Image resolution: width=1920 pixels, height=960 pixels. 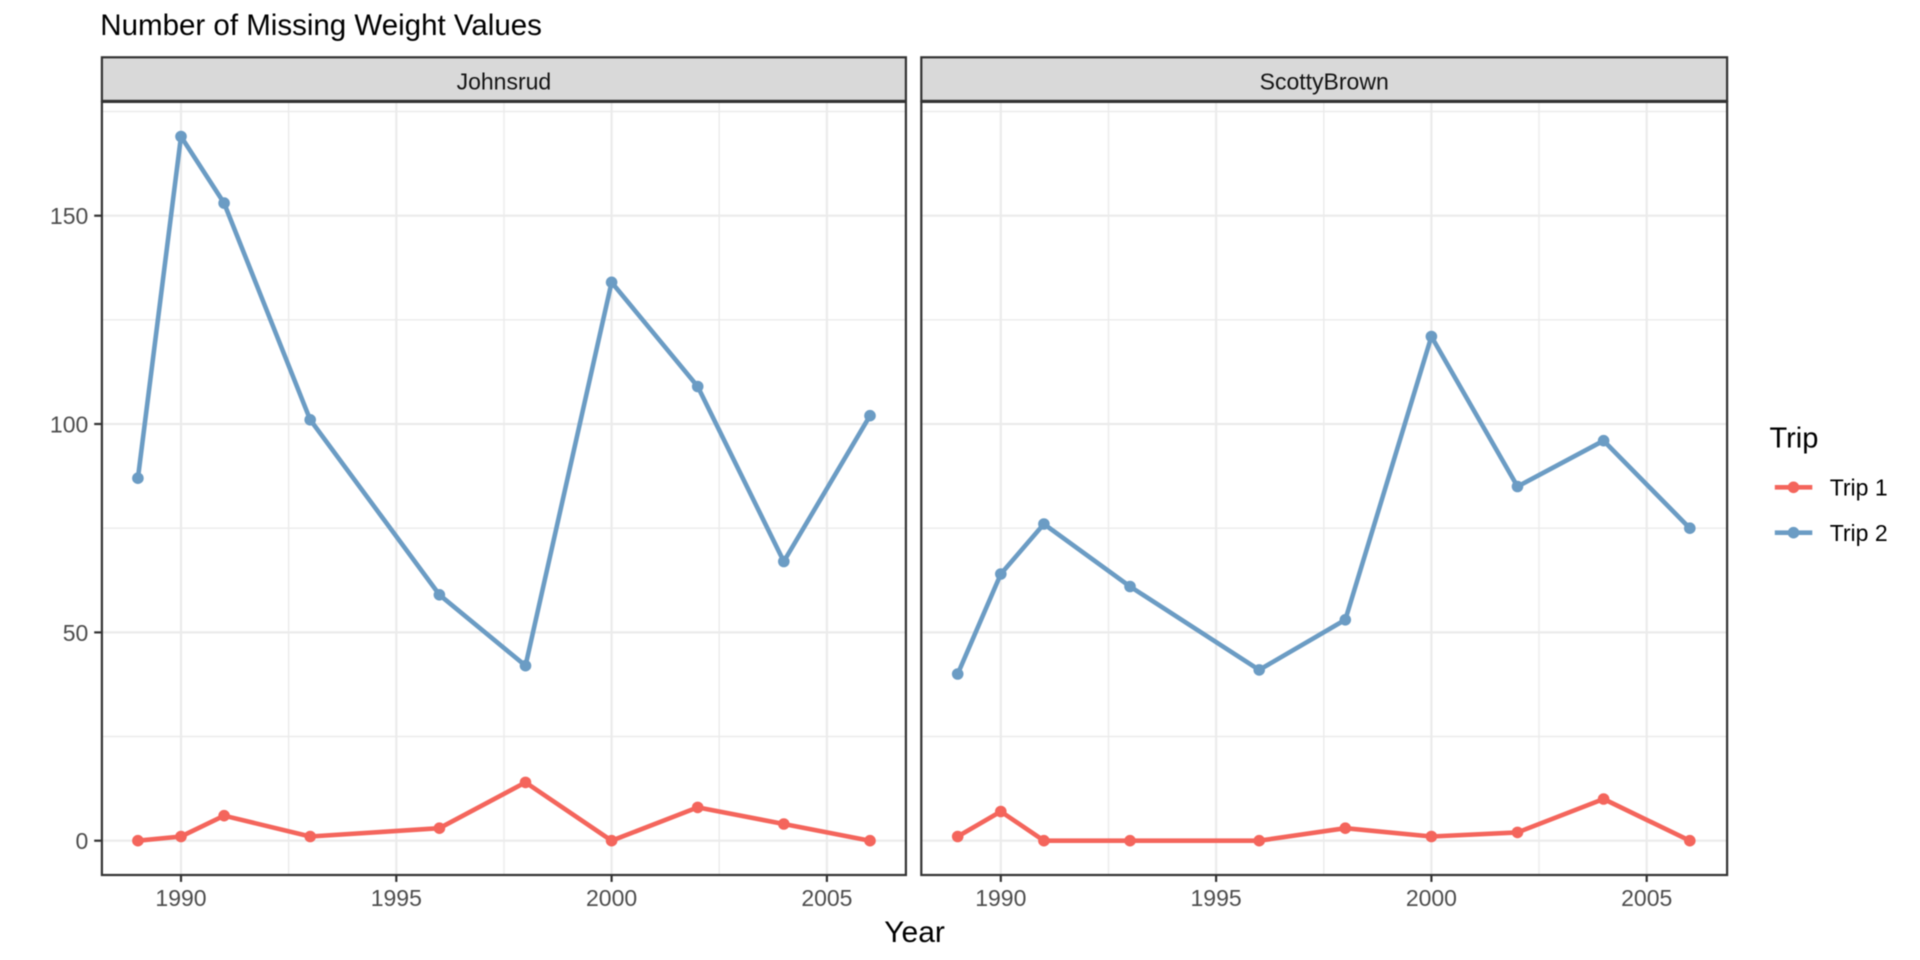 I want to click on svg-text: 0, so click(x=82, y=841).